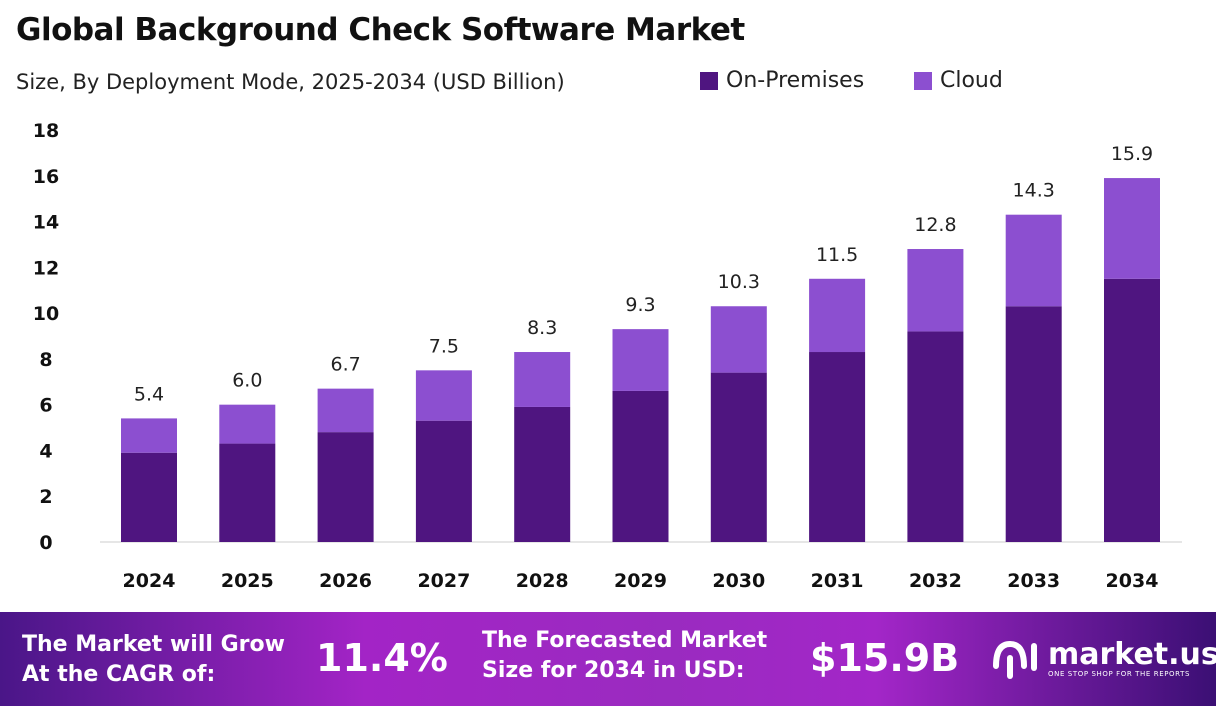 This screenshot has height=706, width=1216. What do you see at coordinates (935, 581) in the screenshot?
I see `x-tick-label: 2032` at bounding box center [935, 581].